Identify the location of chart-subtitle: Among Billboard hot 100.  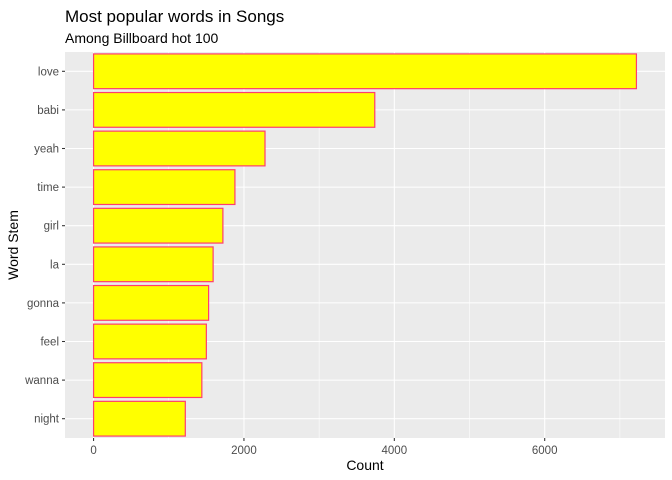
(142, 38).